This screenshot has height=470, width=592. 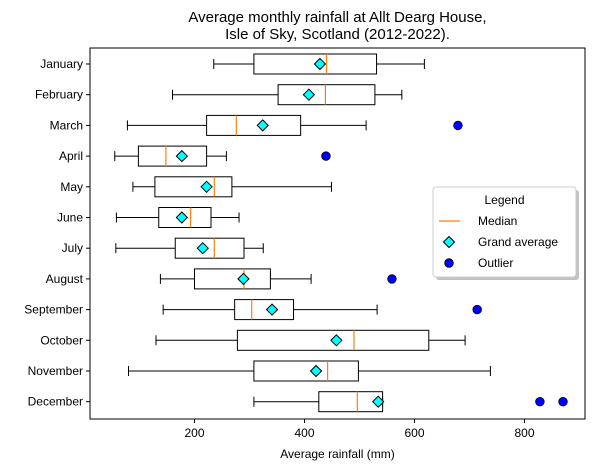 I want to click on legend: Legend Median Grand average Outlier, so click(x=505, y=233).